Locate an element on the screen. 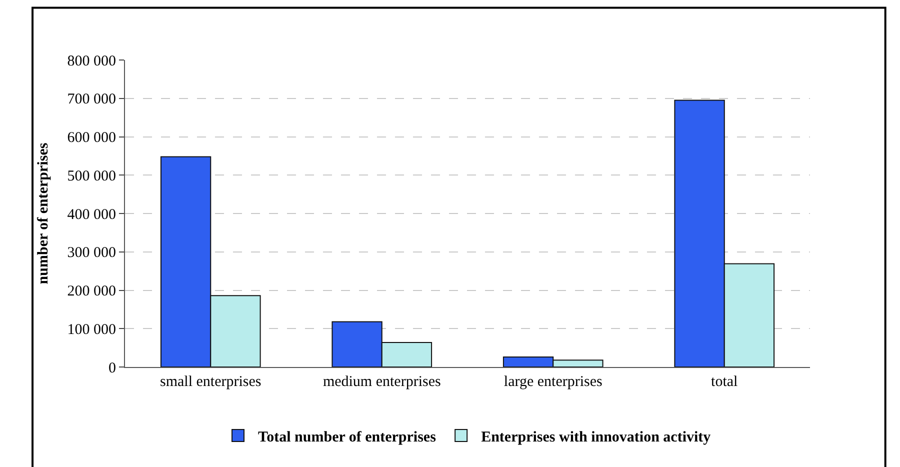  x-tick-label: medium enterprises is located at coordinates (381, 382).